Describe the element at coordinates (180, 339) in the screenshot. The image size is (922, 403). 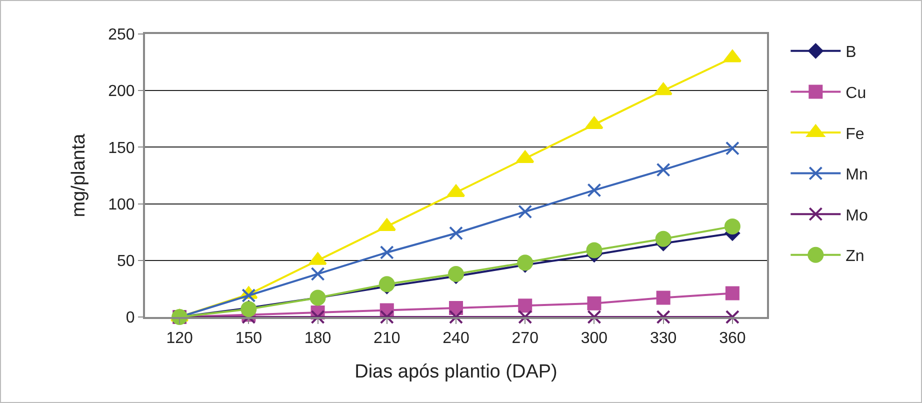
I see `x-tick-label: 120` at that location.